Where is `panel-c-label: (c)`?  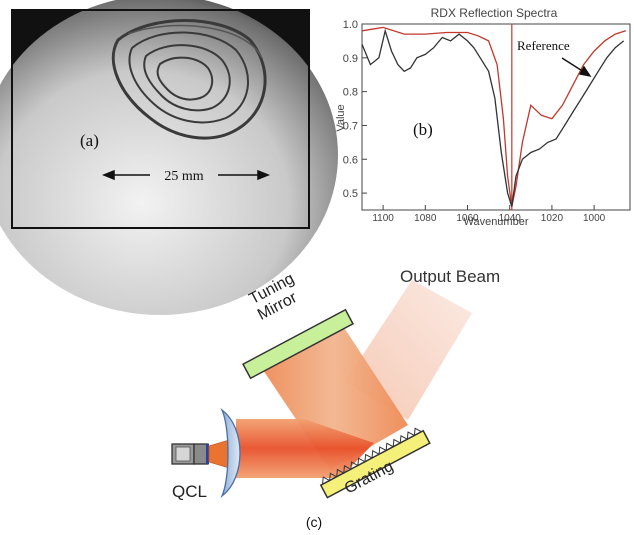 panel-c-label: (c) is located at coordinates (314, 522).